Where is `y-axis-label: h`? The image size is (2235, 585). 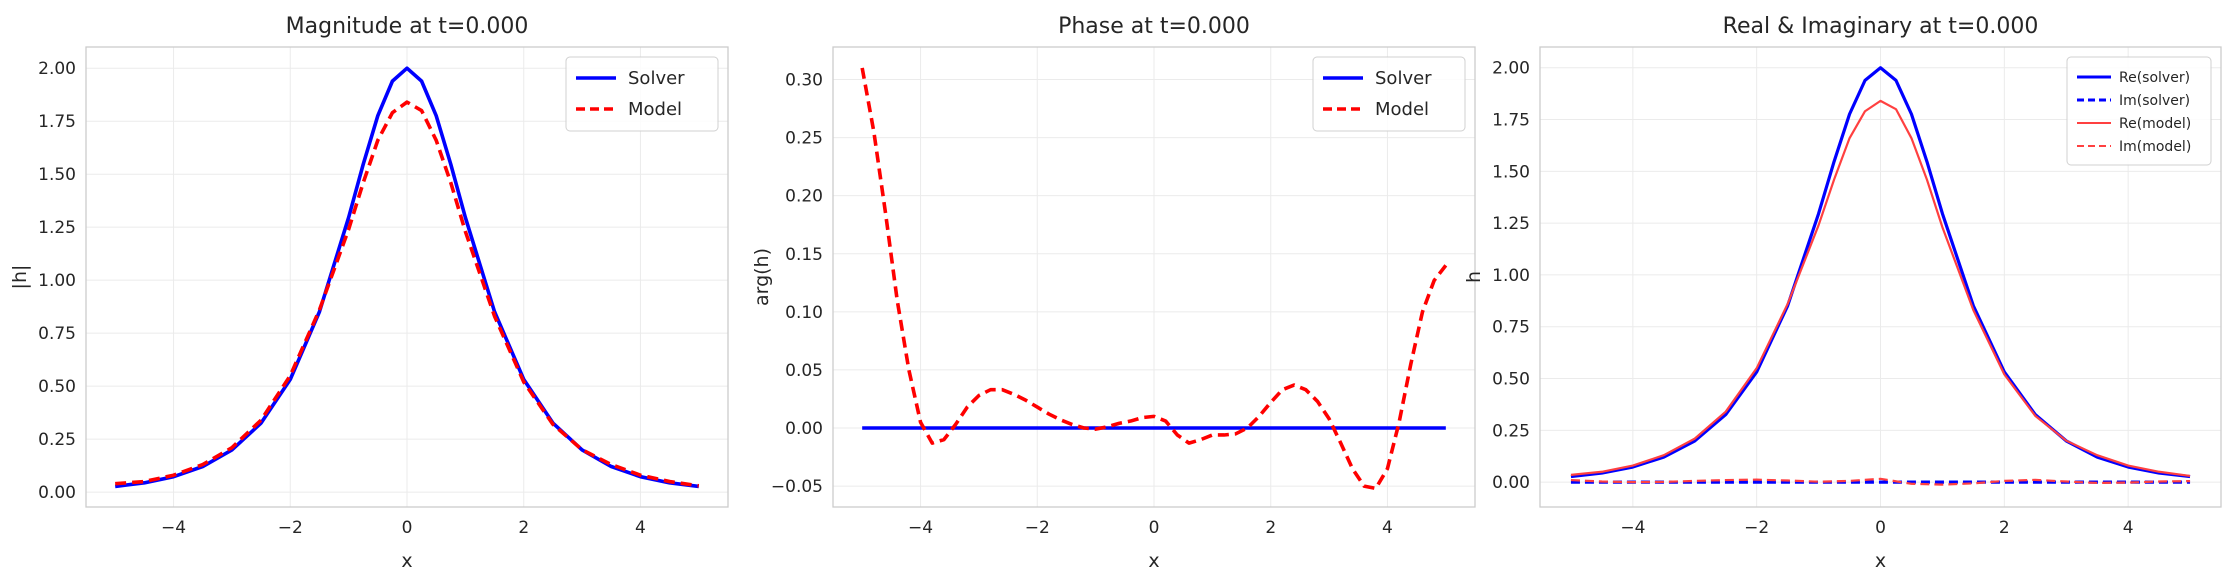
y-axis-label: h is located at coordinates (1474, 277).